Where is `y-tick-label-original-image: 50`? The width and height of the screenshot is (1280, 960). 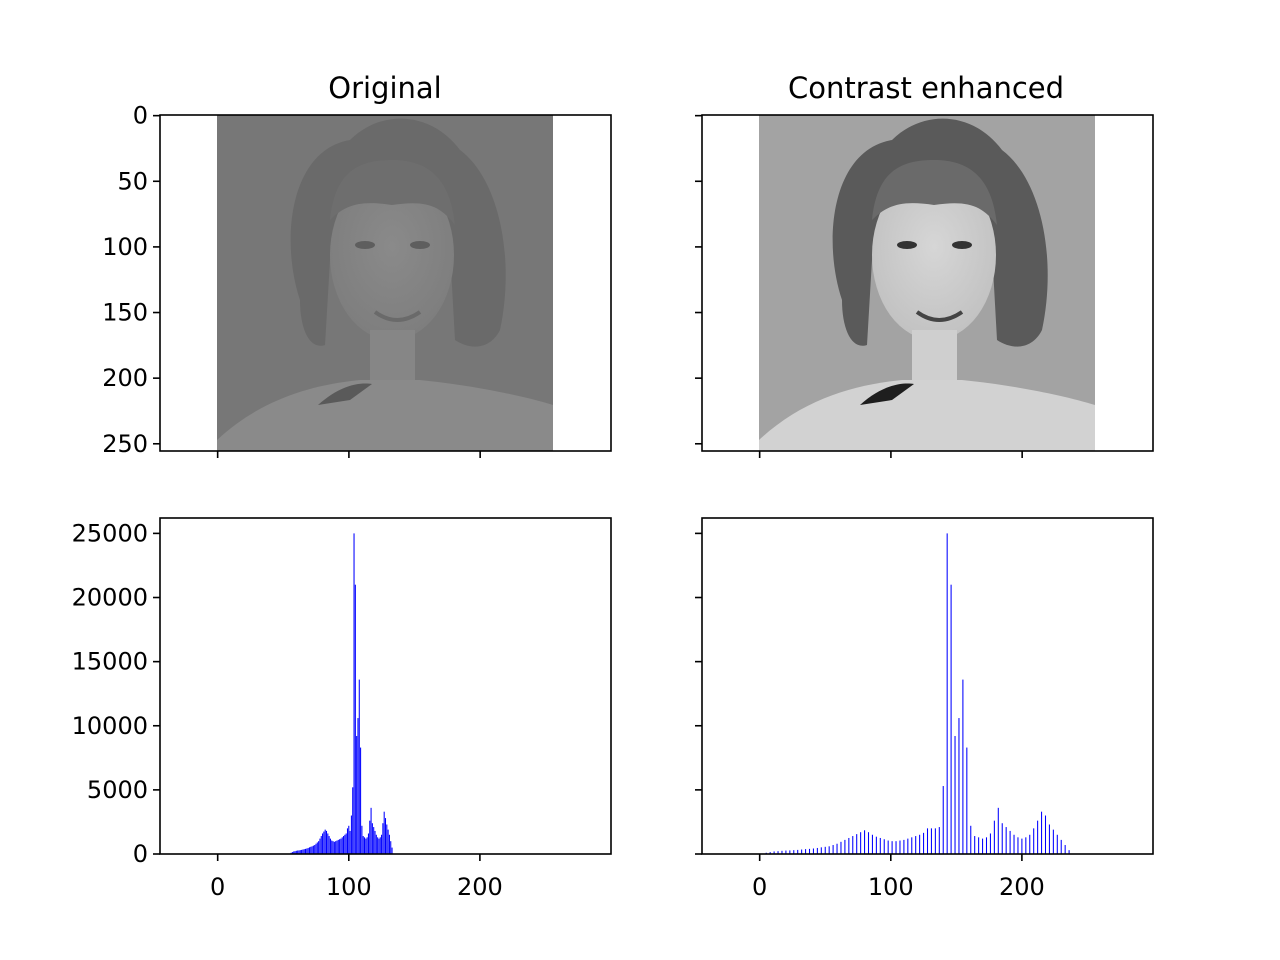
y-tick-label-original-image: 50 is located at coordinates (132, 181).